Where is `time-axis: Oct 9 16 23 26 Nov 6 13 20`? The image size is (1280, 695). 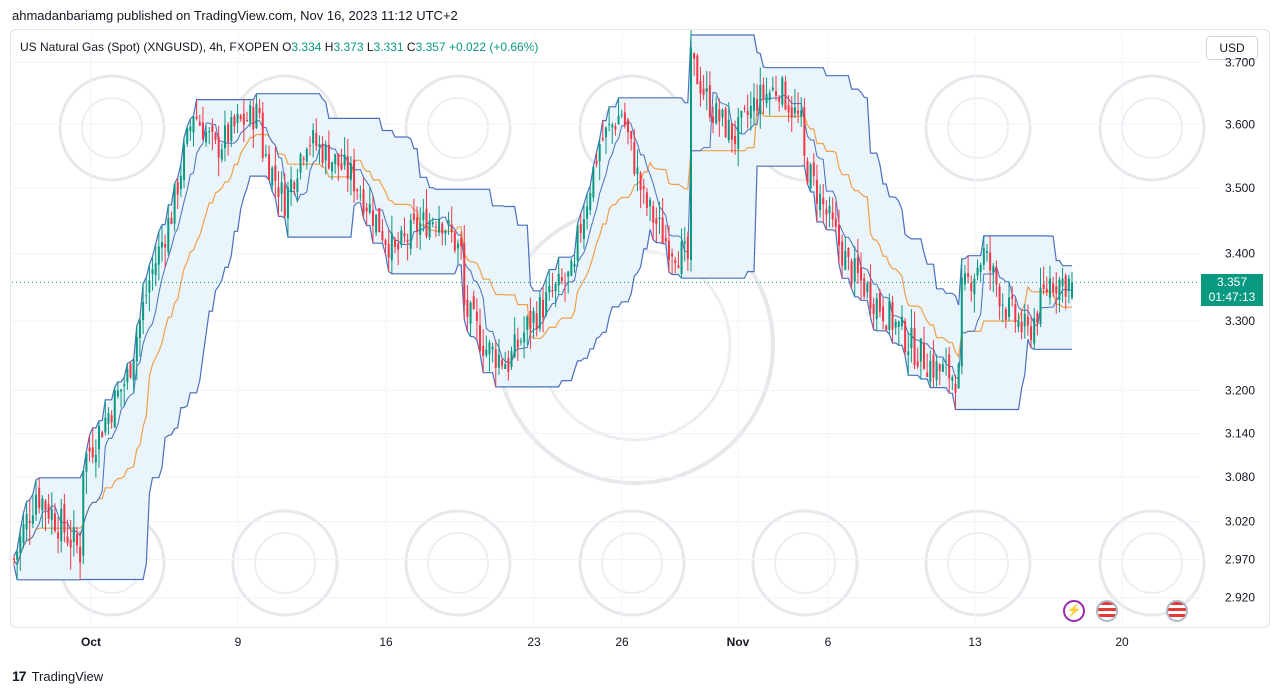
time-axis: Oct 9 16 23 26 Nov 6 13 20 is located at coordinates (605, 642).